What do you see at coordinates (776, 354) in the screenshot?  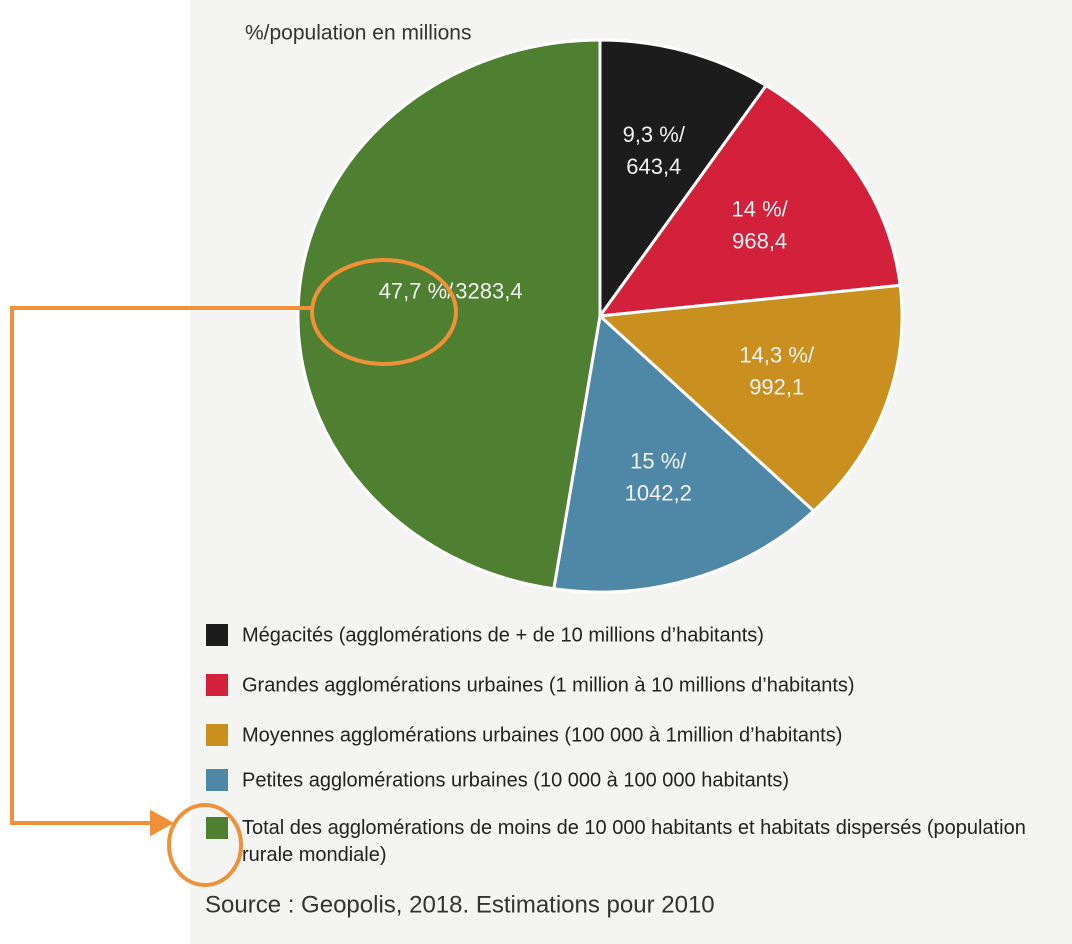 I see `slice-label: 14,3 %/` at bounding box center [776, 354].